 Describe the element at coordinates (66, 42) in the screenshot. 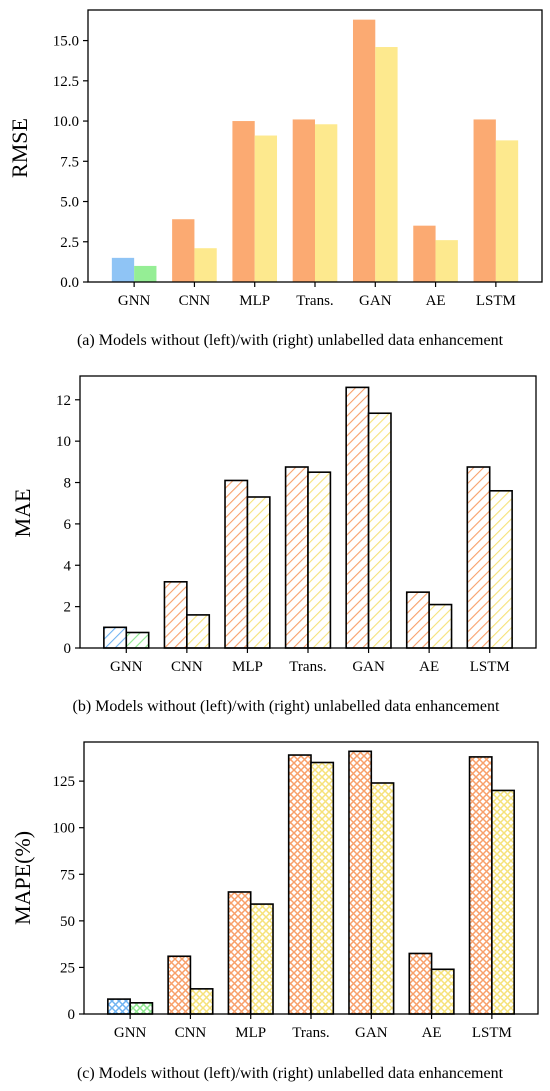

I see `ytick-label: 15.0` at that location.